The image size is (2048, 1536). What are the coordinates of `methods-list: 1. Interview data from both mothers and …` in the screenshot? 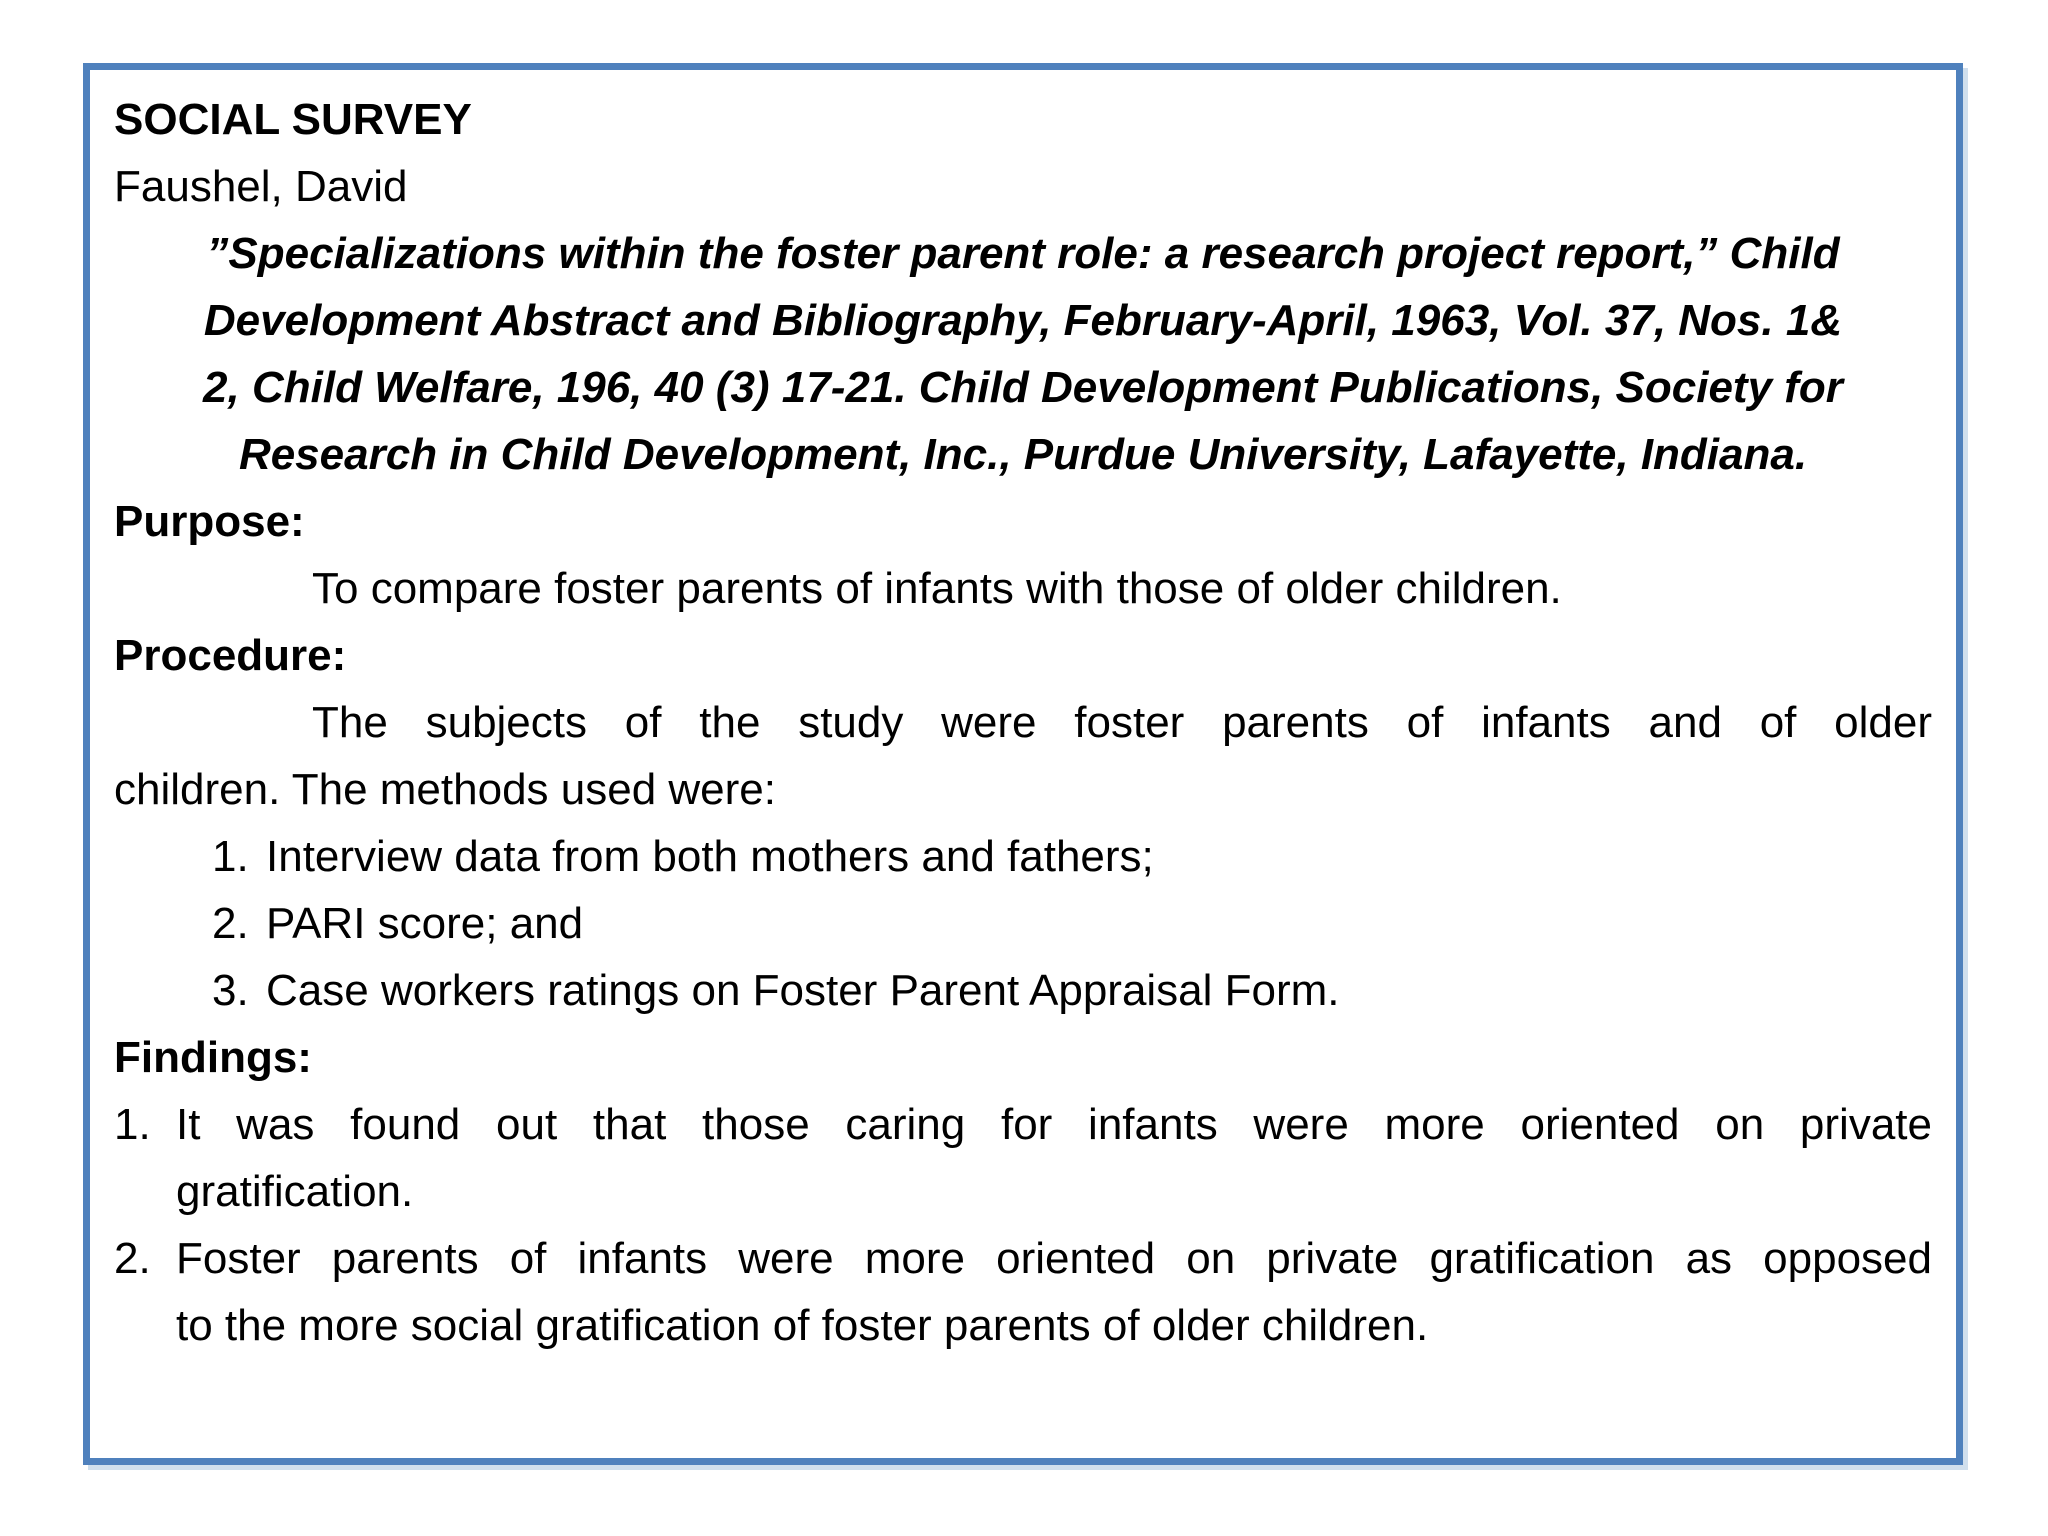 It's located at (1072, 923).